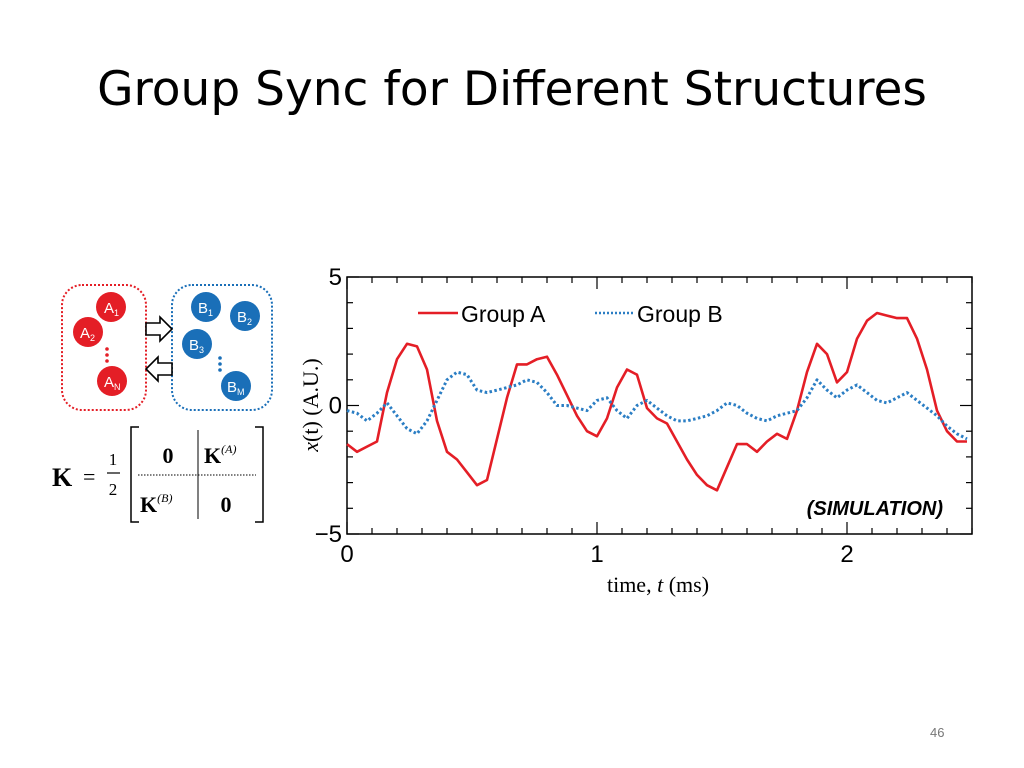 The image size is (1024, 768). Describe the element at coordinates (158, 474) in the screenshot. I see `coupling-matrix-formula: K = 1 2 0 K(A) K(B) 0` at that location.